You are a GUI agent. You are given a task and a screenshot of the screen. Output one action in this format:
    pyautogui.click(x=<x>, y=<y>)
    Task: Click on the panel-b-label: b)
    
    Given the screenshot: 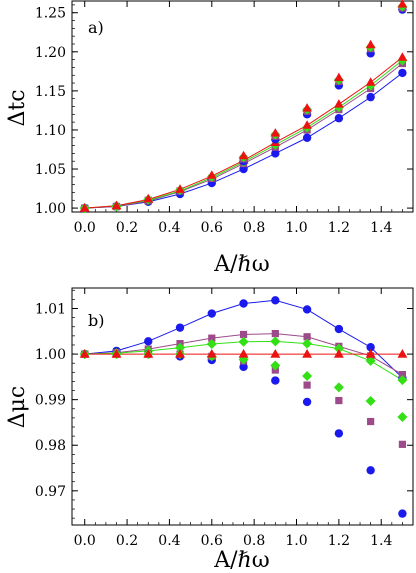 What is the action you would take?
    pyautogui.click(x=96, y=320)
    